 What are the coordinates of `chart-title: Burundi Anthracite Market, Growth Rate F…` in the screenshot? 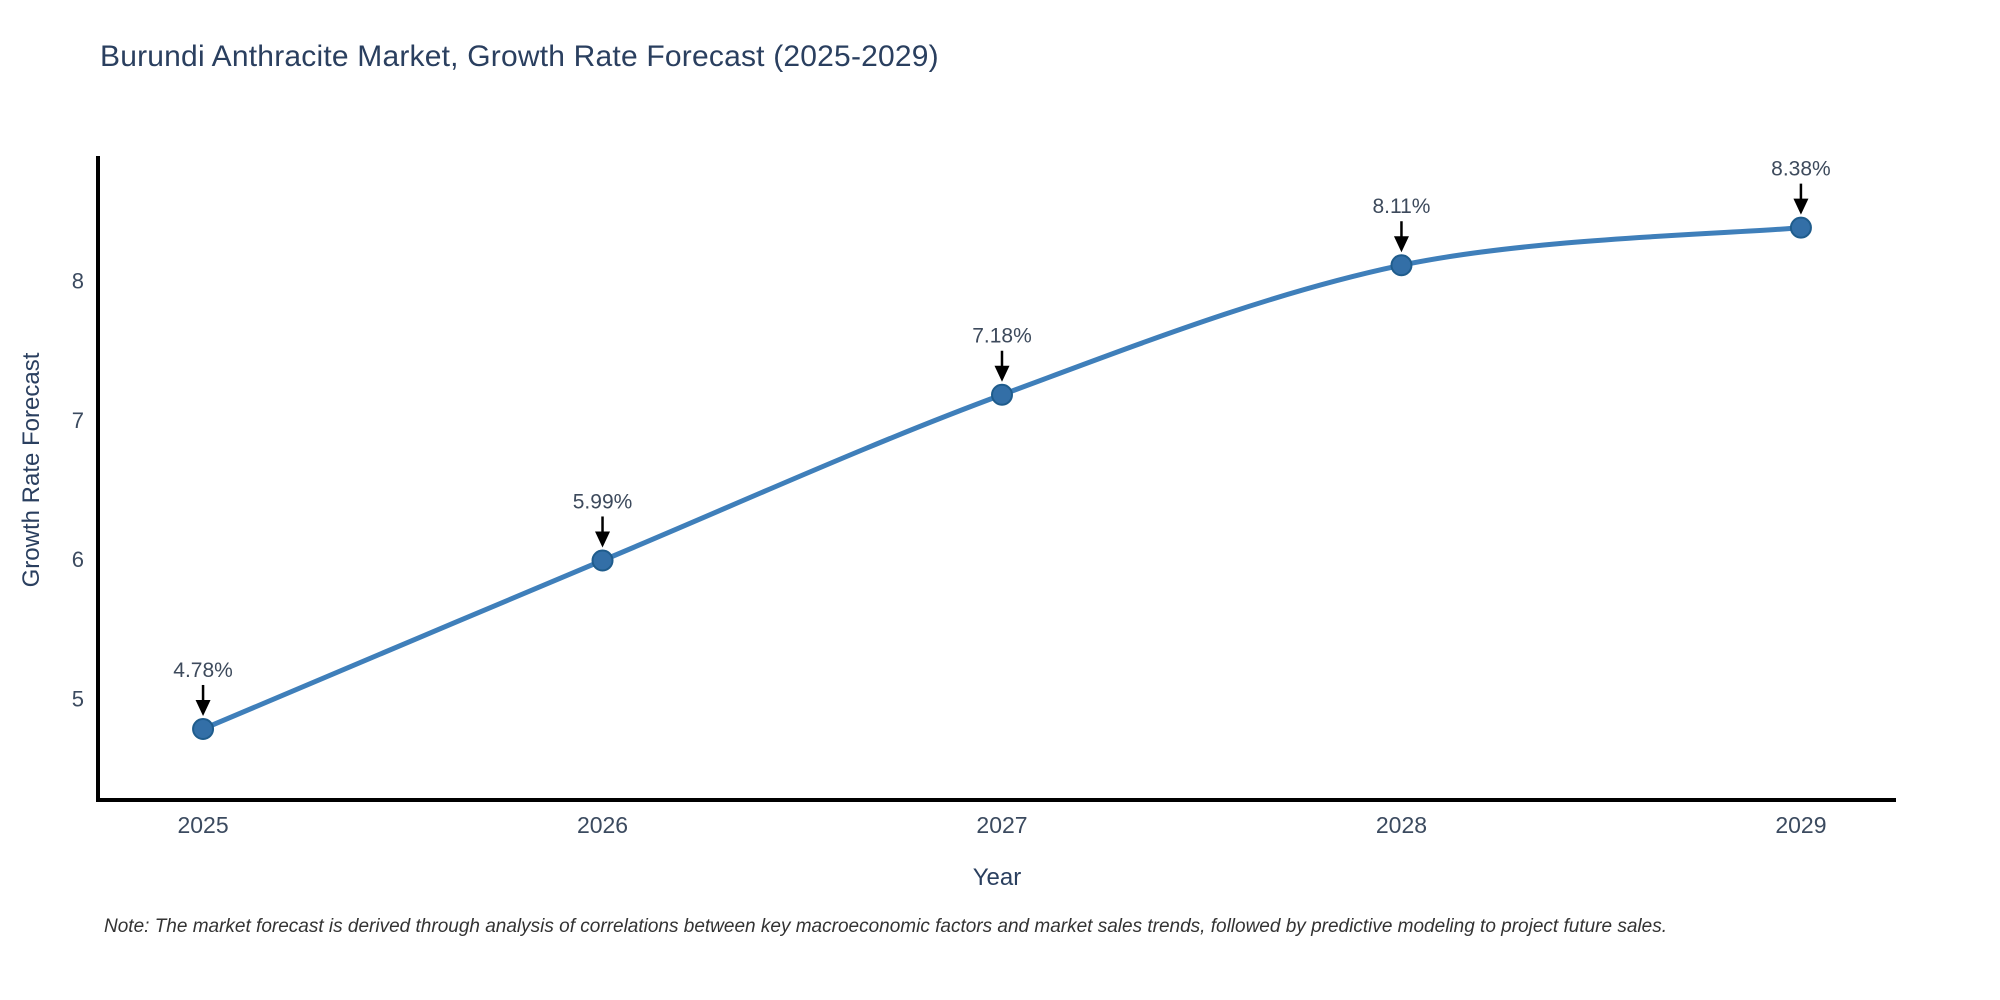 It's located at (519, 56).